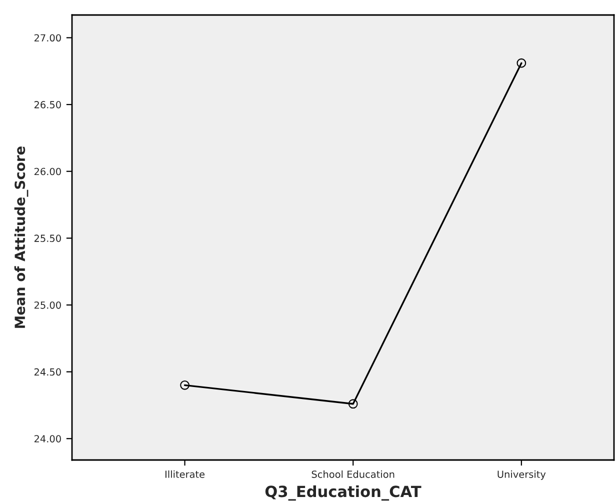 This screenshot has height=501, width=616. What do you see at coordinates (343, 493) in the screenshot?
I see `x-axis-title: Q3_Education_CAT` at bounding box center [343, 493].